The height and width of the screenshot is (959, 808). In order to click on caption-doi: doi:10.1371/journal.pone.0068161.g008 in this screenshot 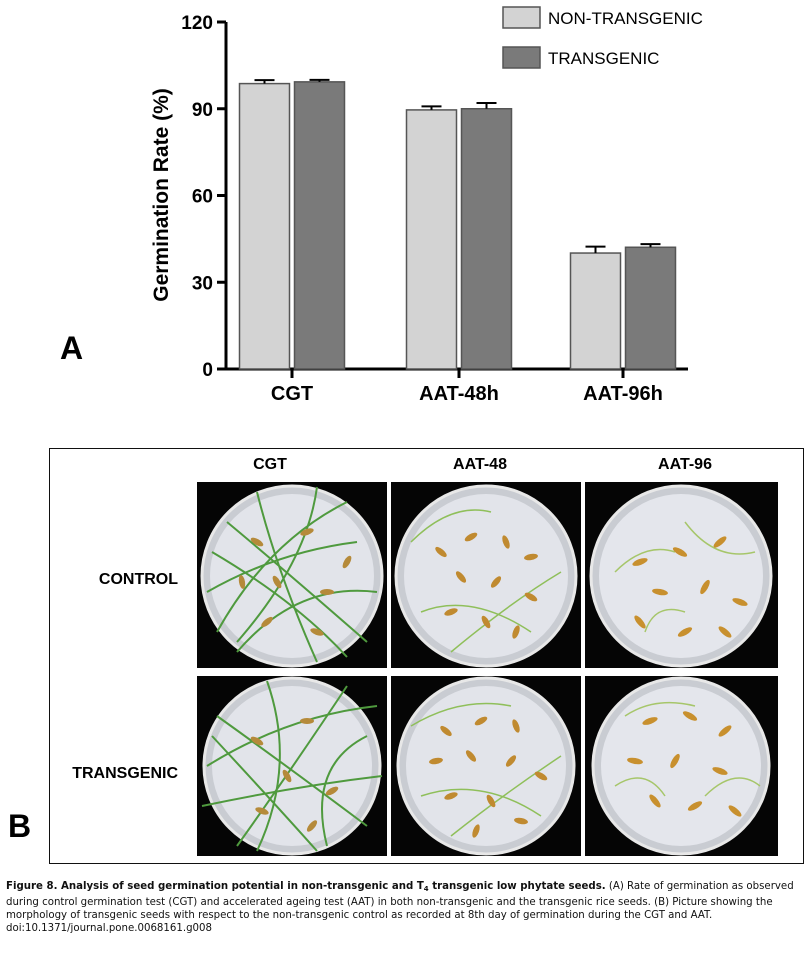, I will do `click(109, 928)`.